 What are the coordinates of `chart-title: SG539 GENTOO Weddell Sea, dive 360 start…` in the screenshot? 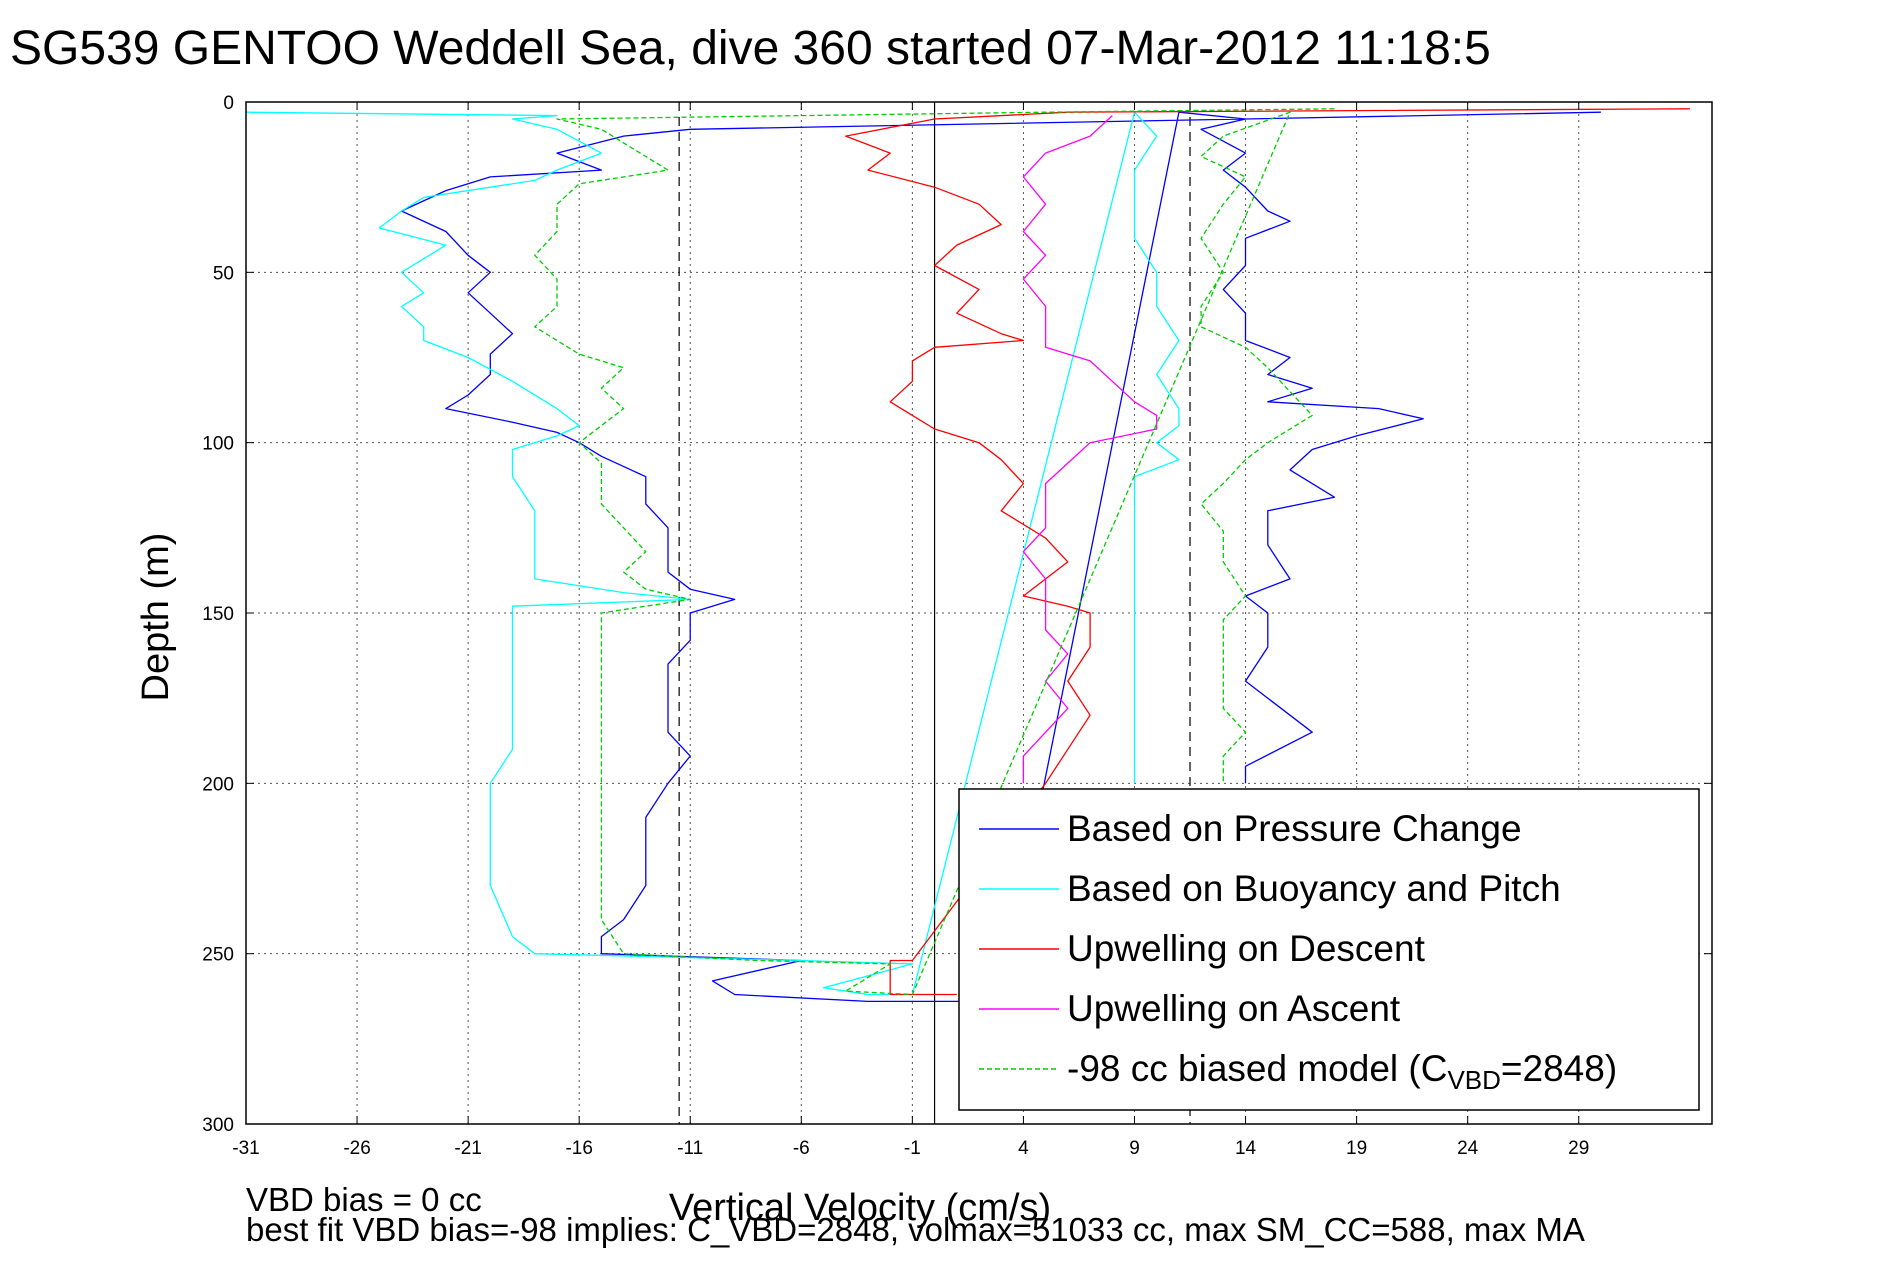 It's located at (750, 48).